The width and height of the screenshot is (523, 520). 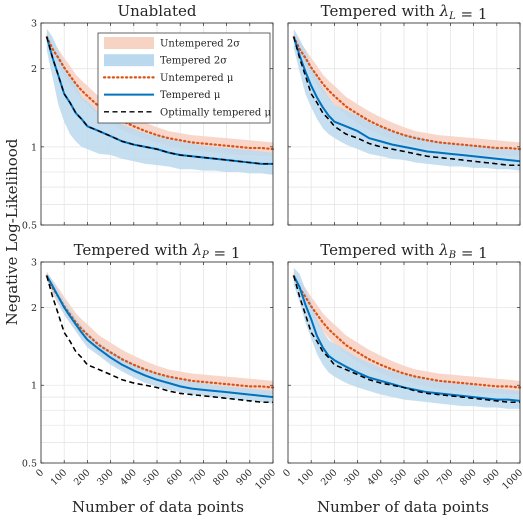 I want to click on legend-label: Optimally tempered μ, so click(x=216, y=112).